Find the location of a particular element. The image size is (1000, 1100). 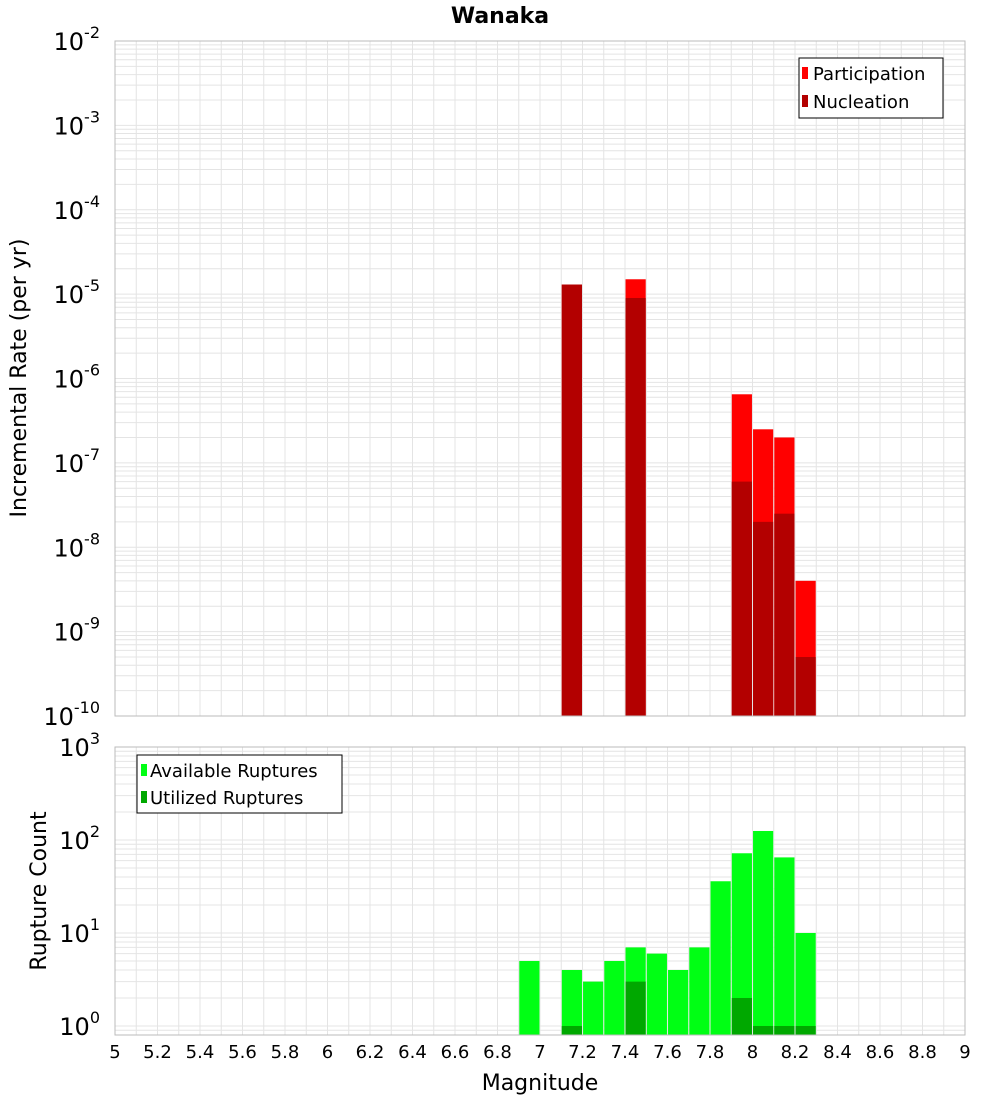

x-tick-label: 6.2 is located at coordinates (370, 1052).